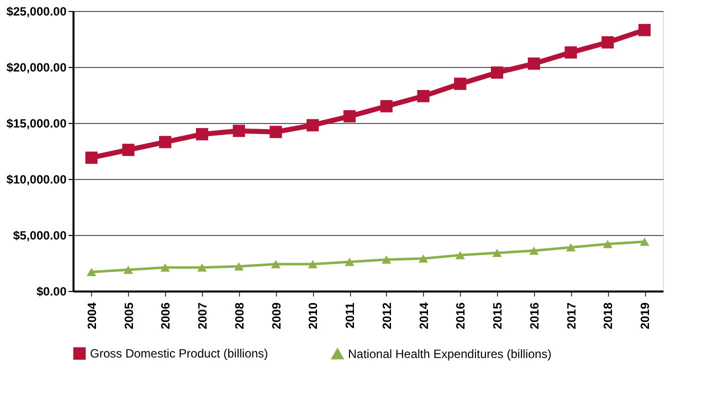 The image size is (705, 412). I want to click on y-tick-label: $25,000.00, so click(36, 11).